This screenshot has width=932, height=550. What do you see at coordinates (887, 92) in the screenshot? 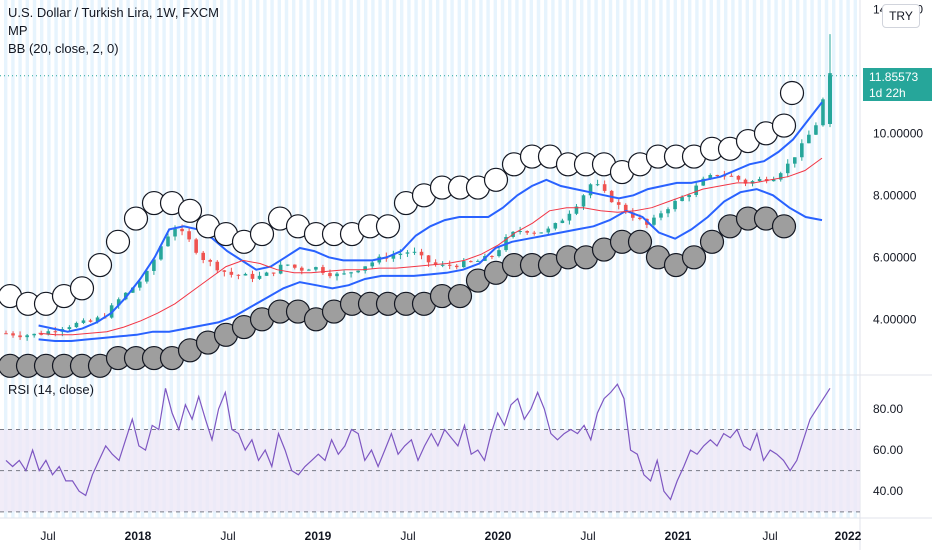
I see `bar-countdown: 1d 22h` at bounding box center [887, 92].